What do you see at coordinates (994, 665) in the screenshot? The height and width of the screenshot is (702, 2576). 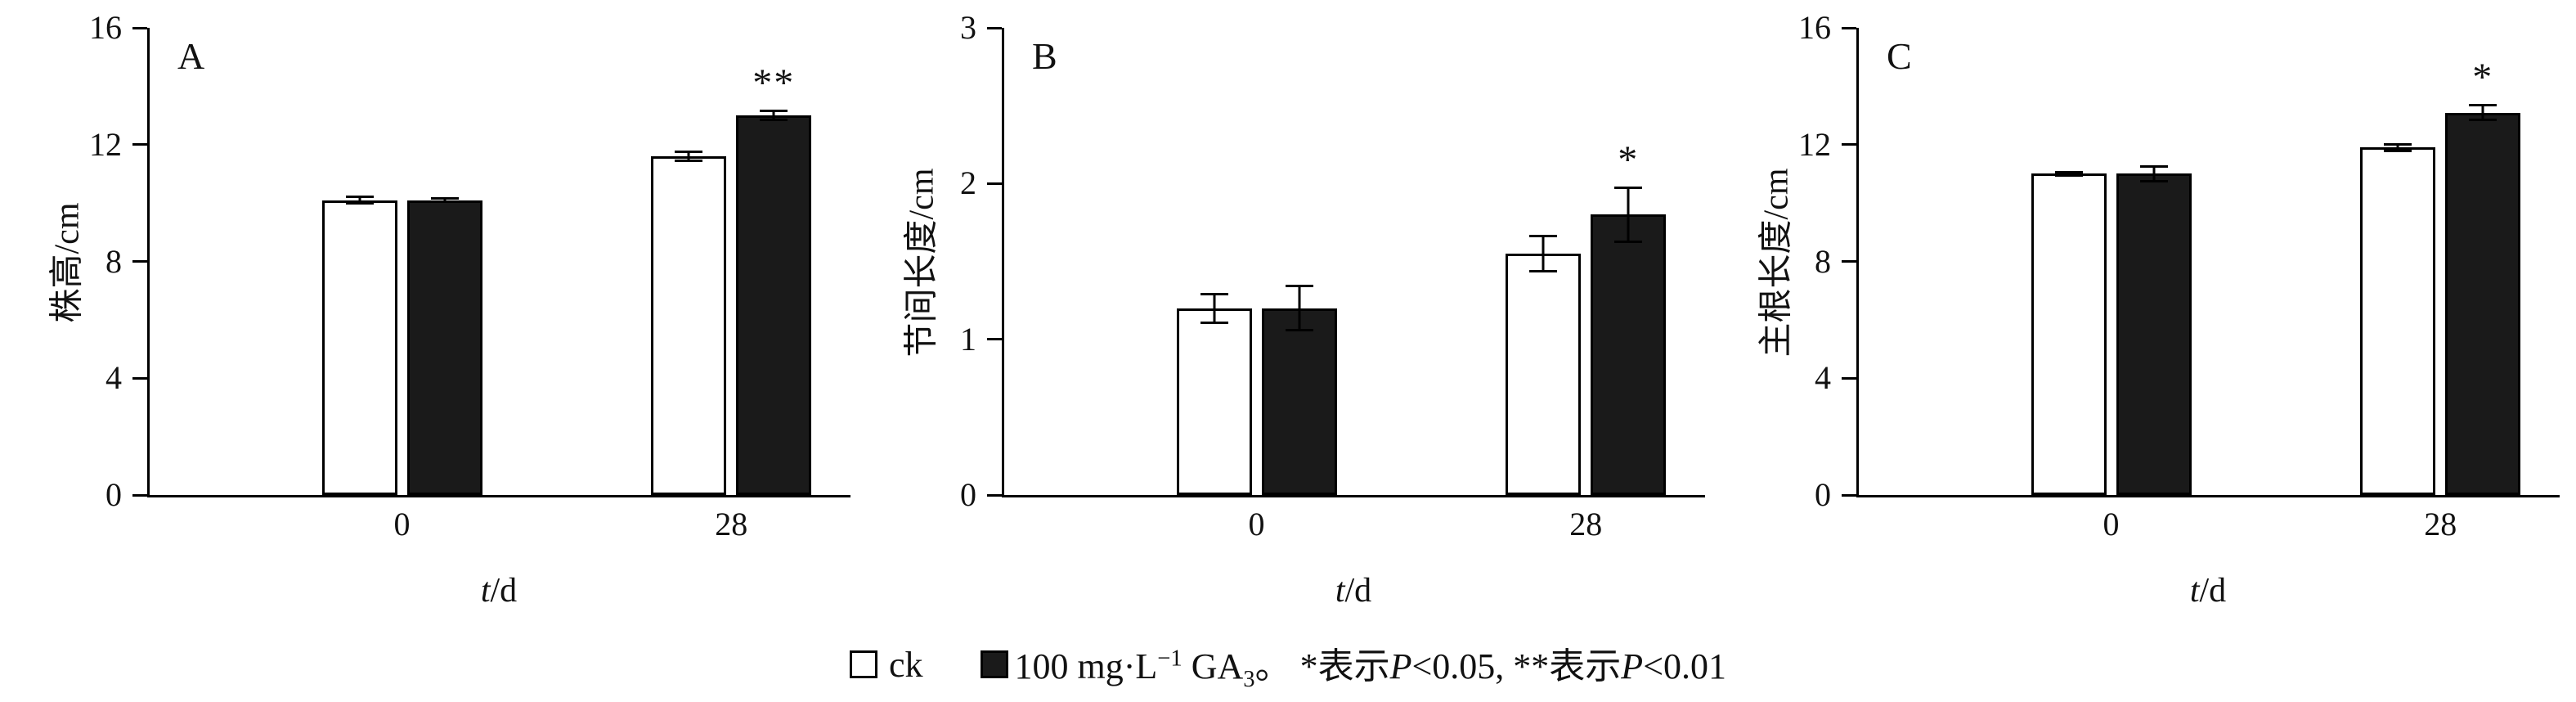 I see `ga3-swatch-icon` at bounding box center [994, 665].